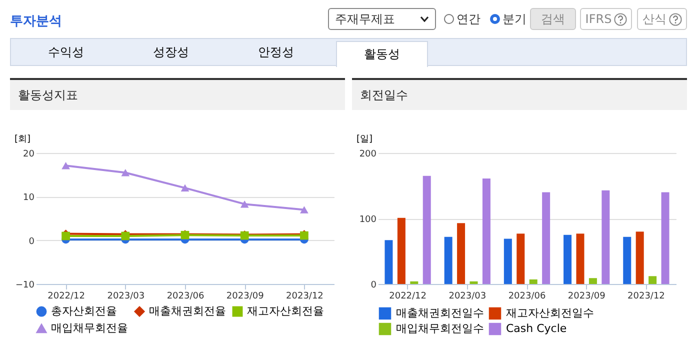  What do you see at coordinates (285, 311) in the screenshot?
I see `legend-label: 재고자산회전율` at bounding box center [285, 311].